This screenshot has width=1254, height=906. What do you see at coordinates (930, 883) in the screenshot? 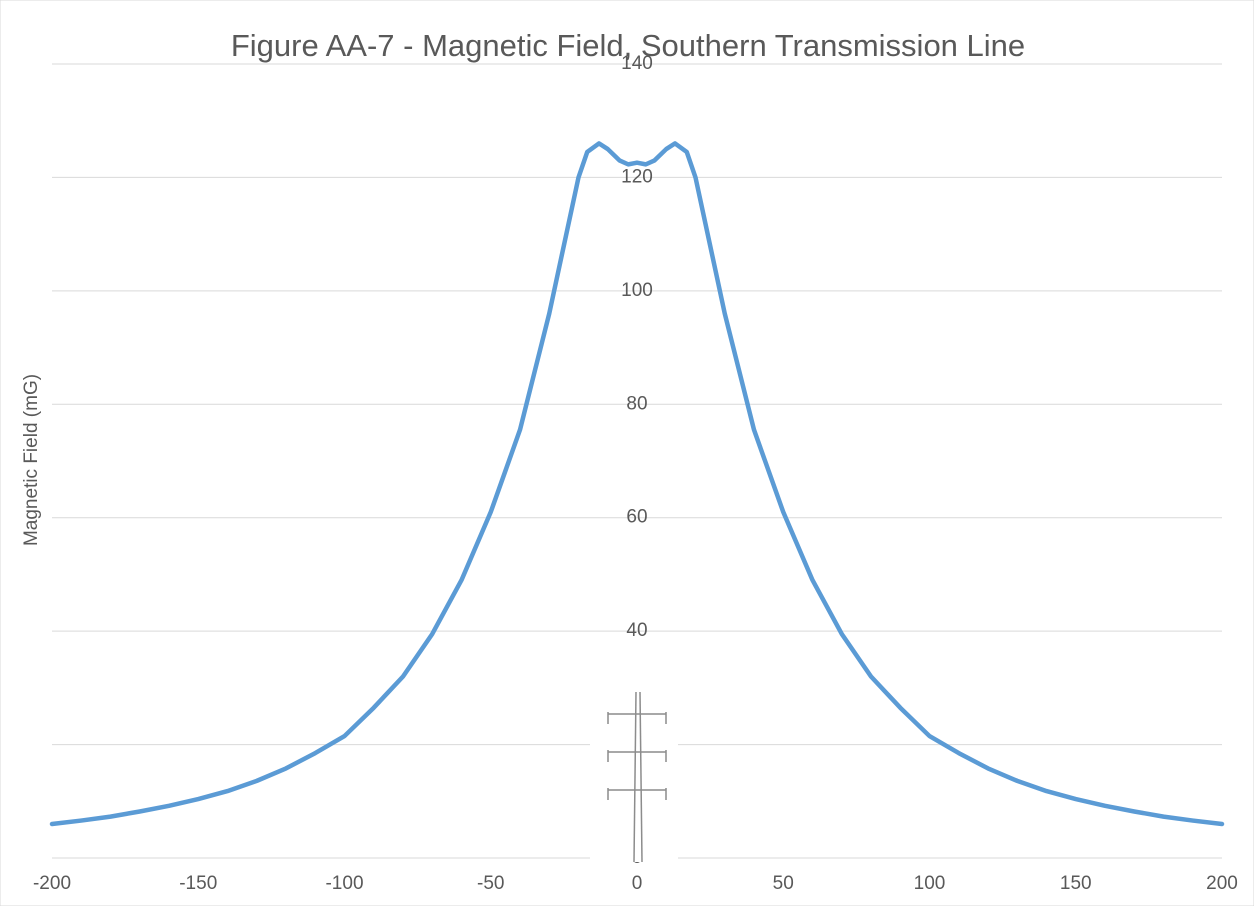
I see `x-tick-label: 100` at bounding box center [930, 883].